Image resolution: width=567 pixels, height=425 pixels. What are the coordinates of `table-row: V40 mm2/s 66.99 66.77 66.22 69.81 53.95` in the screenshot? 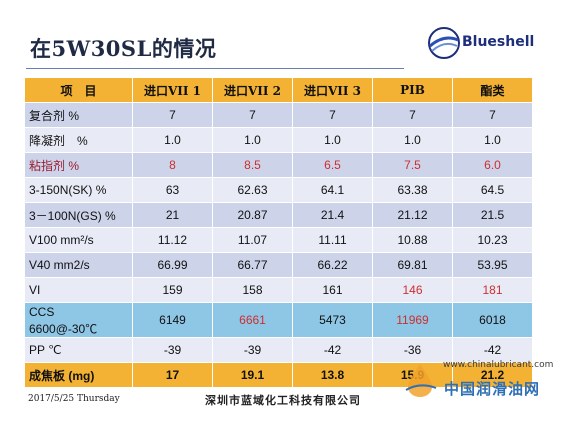 It's located at (278, 265).